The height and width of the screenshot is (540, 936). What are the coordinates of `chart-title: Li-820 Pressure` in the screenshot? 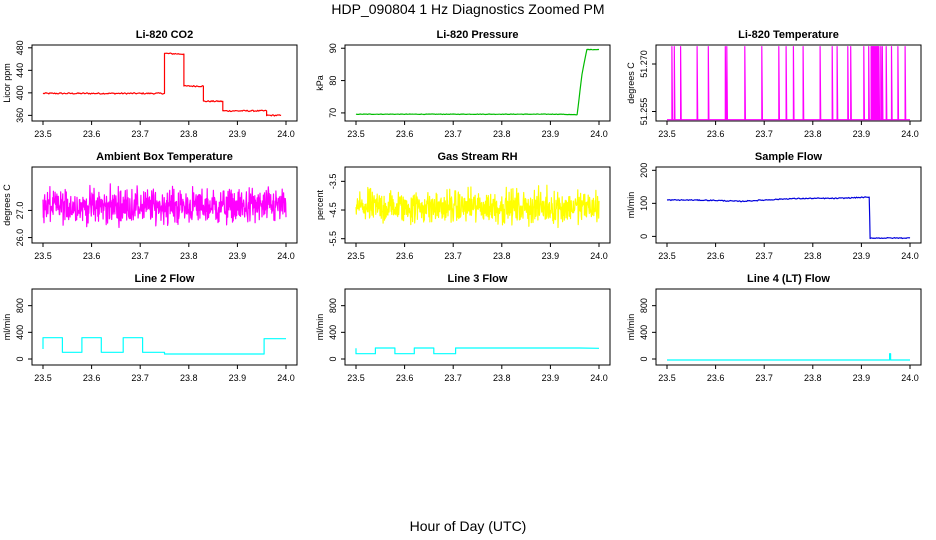 It's located at (478, 35).